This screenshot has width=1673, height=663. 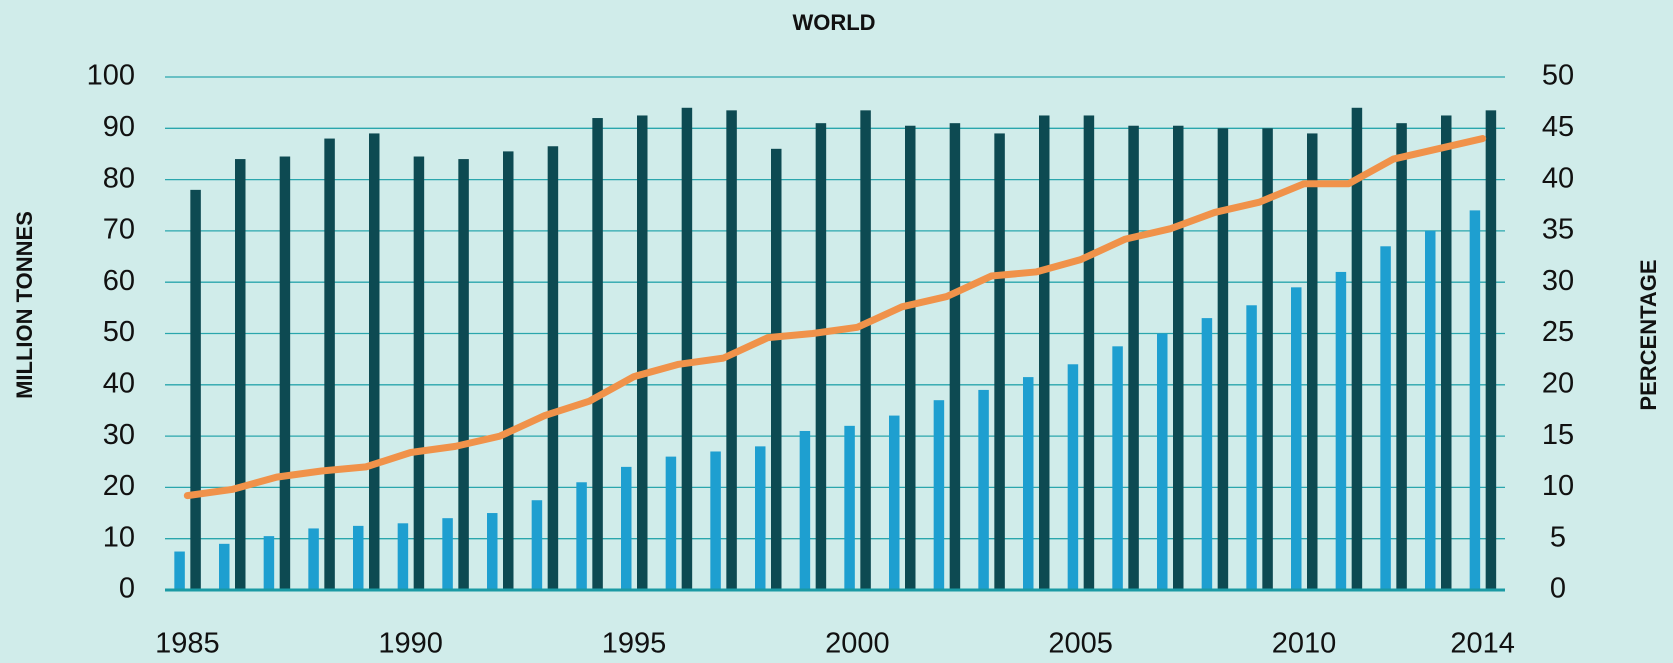 I want to click on y2-tick-label: 35, so click(x=1558, y=230).